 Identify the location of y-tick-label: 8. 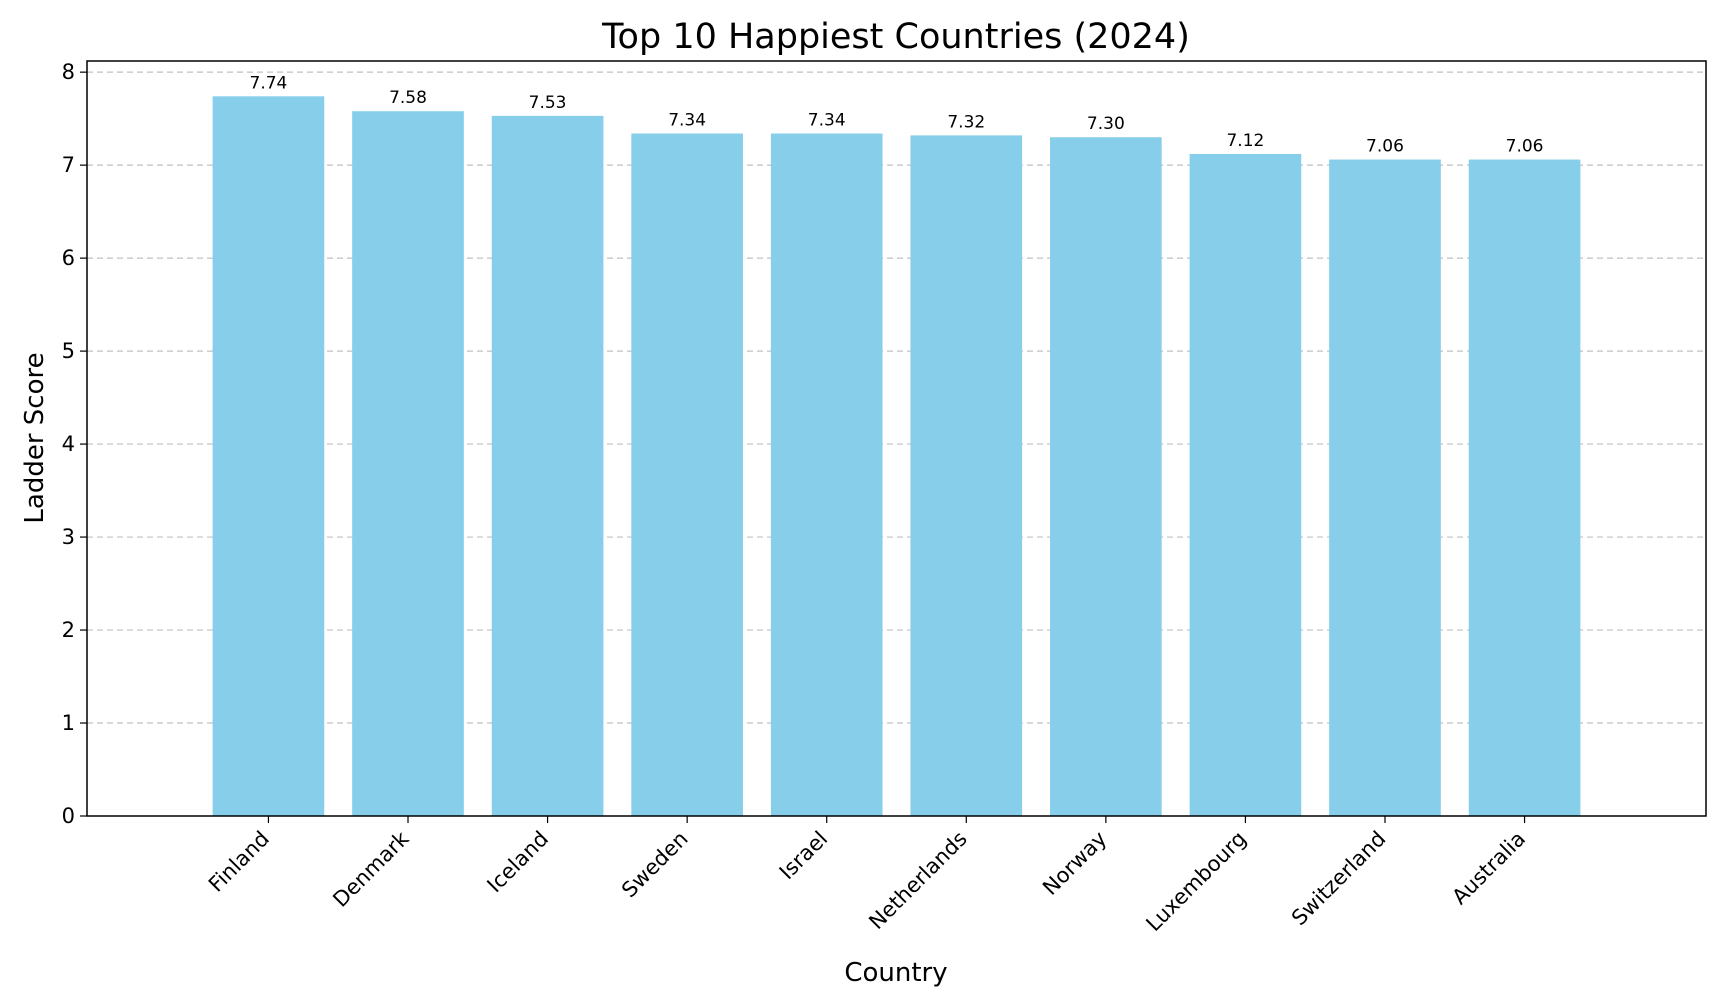
(68, 72).